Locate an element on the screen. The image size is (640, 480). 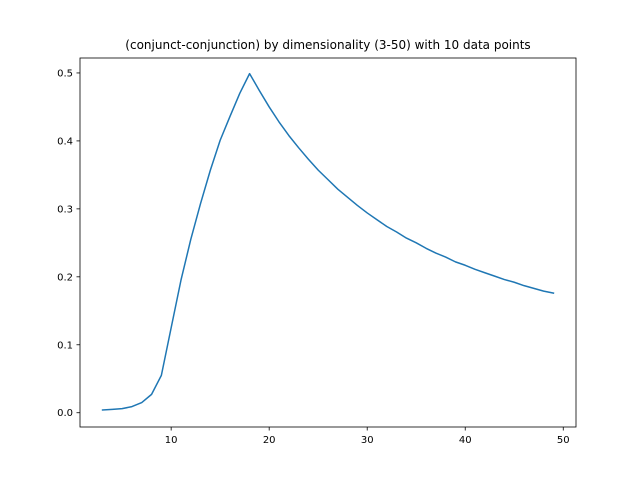
y-tick-label: 0.2 is located at coordinates (65, 277).